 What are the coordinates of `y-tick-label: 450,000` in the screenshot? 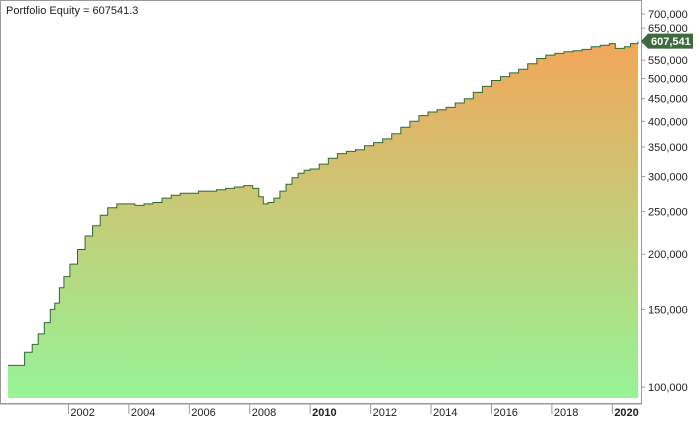 It's located at (668, 100).